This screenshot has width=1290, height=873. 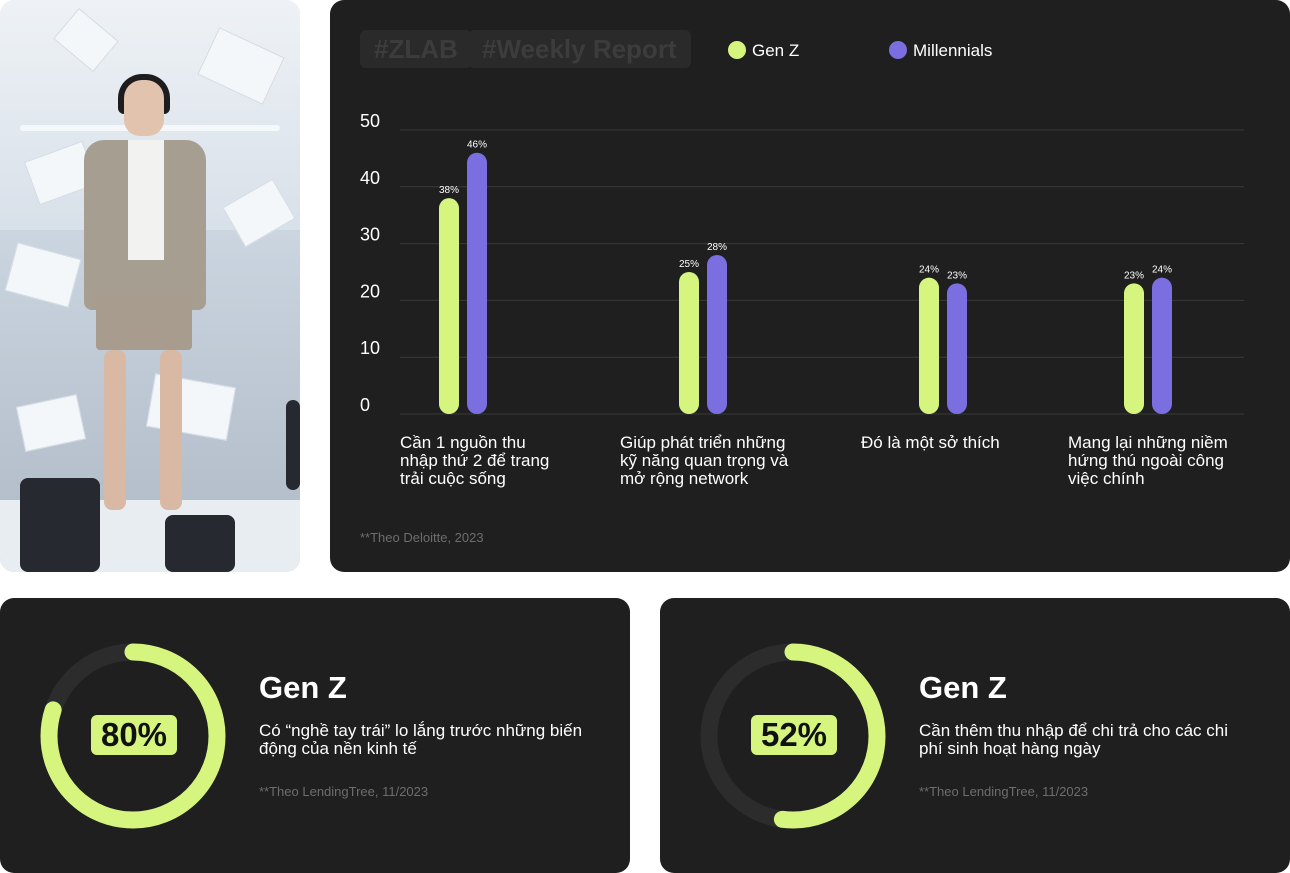 I want to click on legend-genz-swatch, so click(x=737, y=50).